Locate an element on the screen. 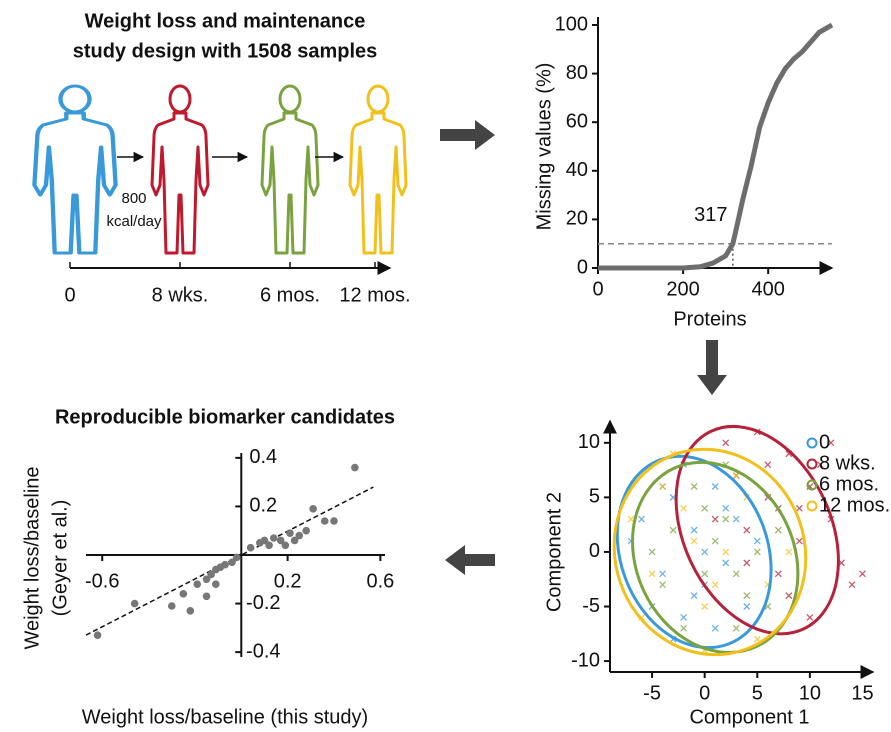 The width and height of the screenshot is (891, 732). legend-label: 8 wks. is located at coordinates (847, 463).